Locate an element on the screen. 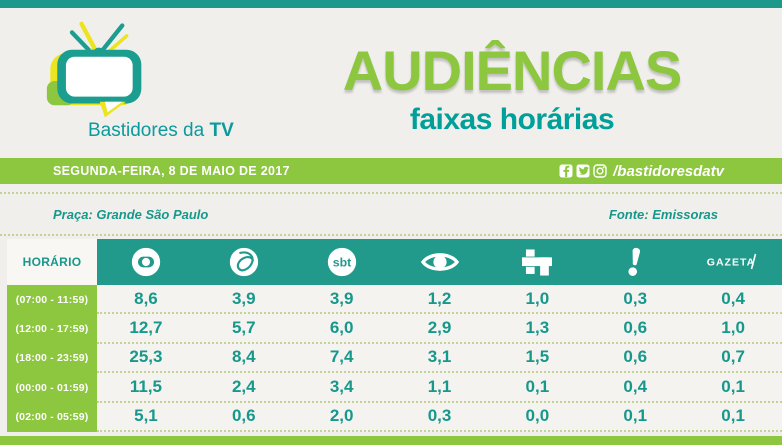 The width and height of the screenshot is (782, 445). channel-logo-band: sbt is located at coordinates (439, 262).